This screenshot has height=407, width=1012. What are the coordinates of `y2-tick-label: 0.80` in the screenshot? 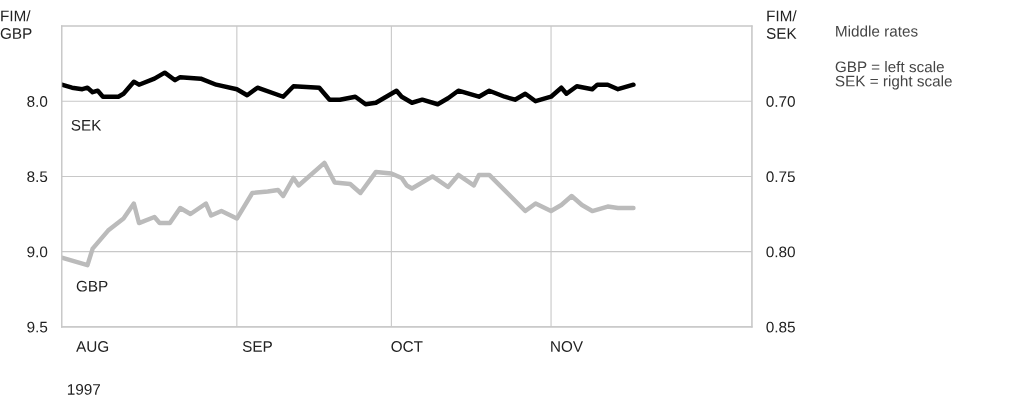 It's located at (780, 252).